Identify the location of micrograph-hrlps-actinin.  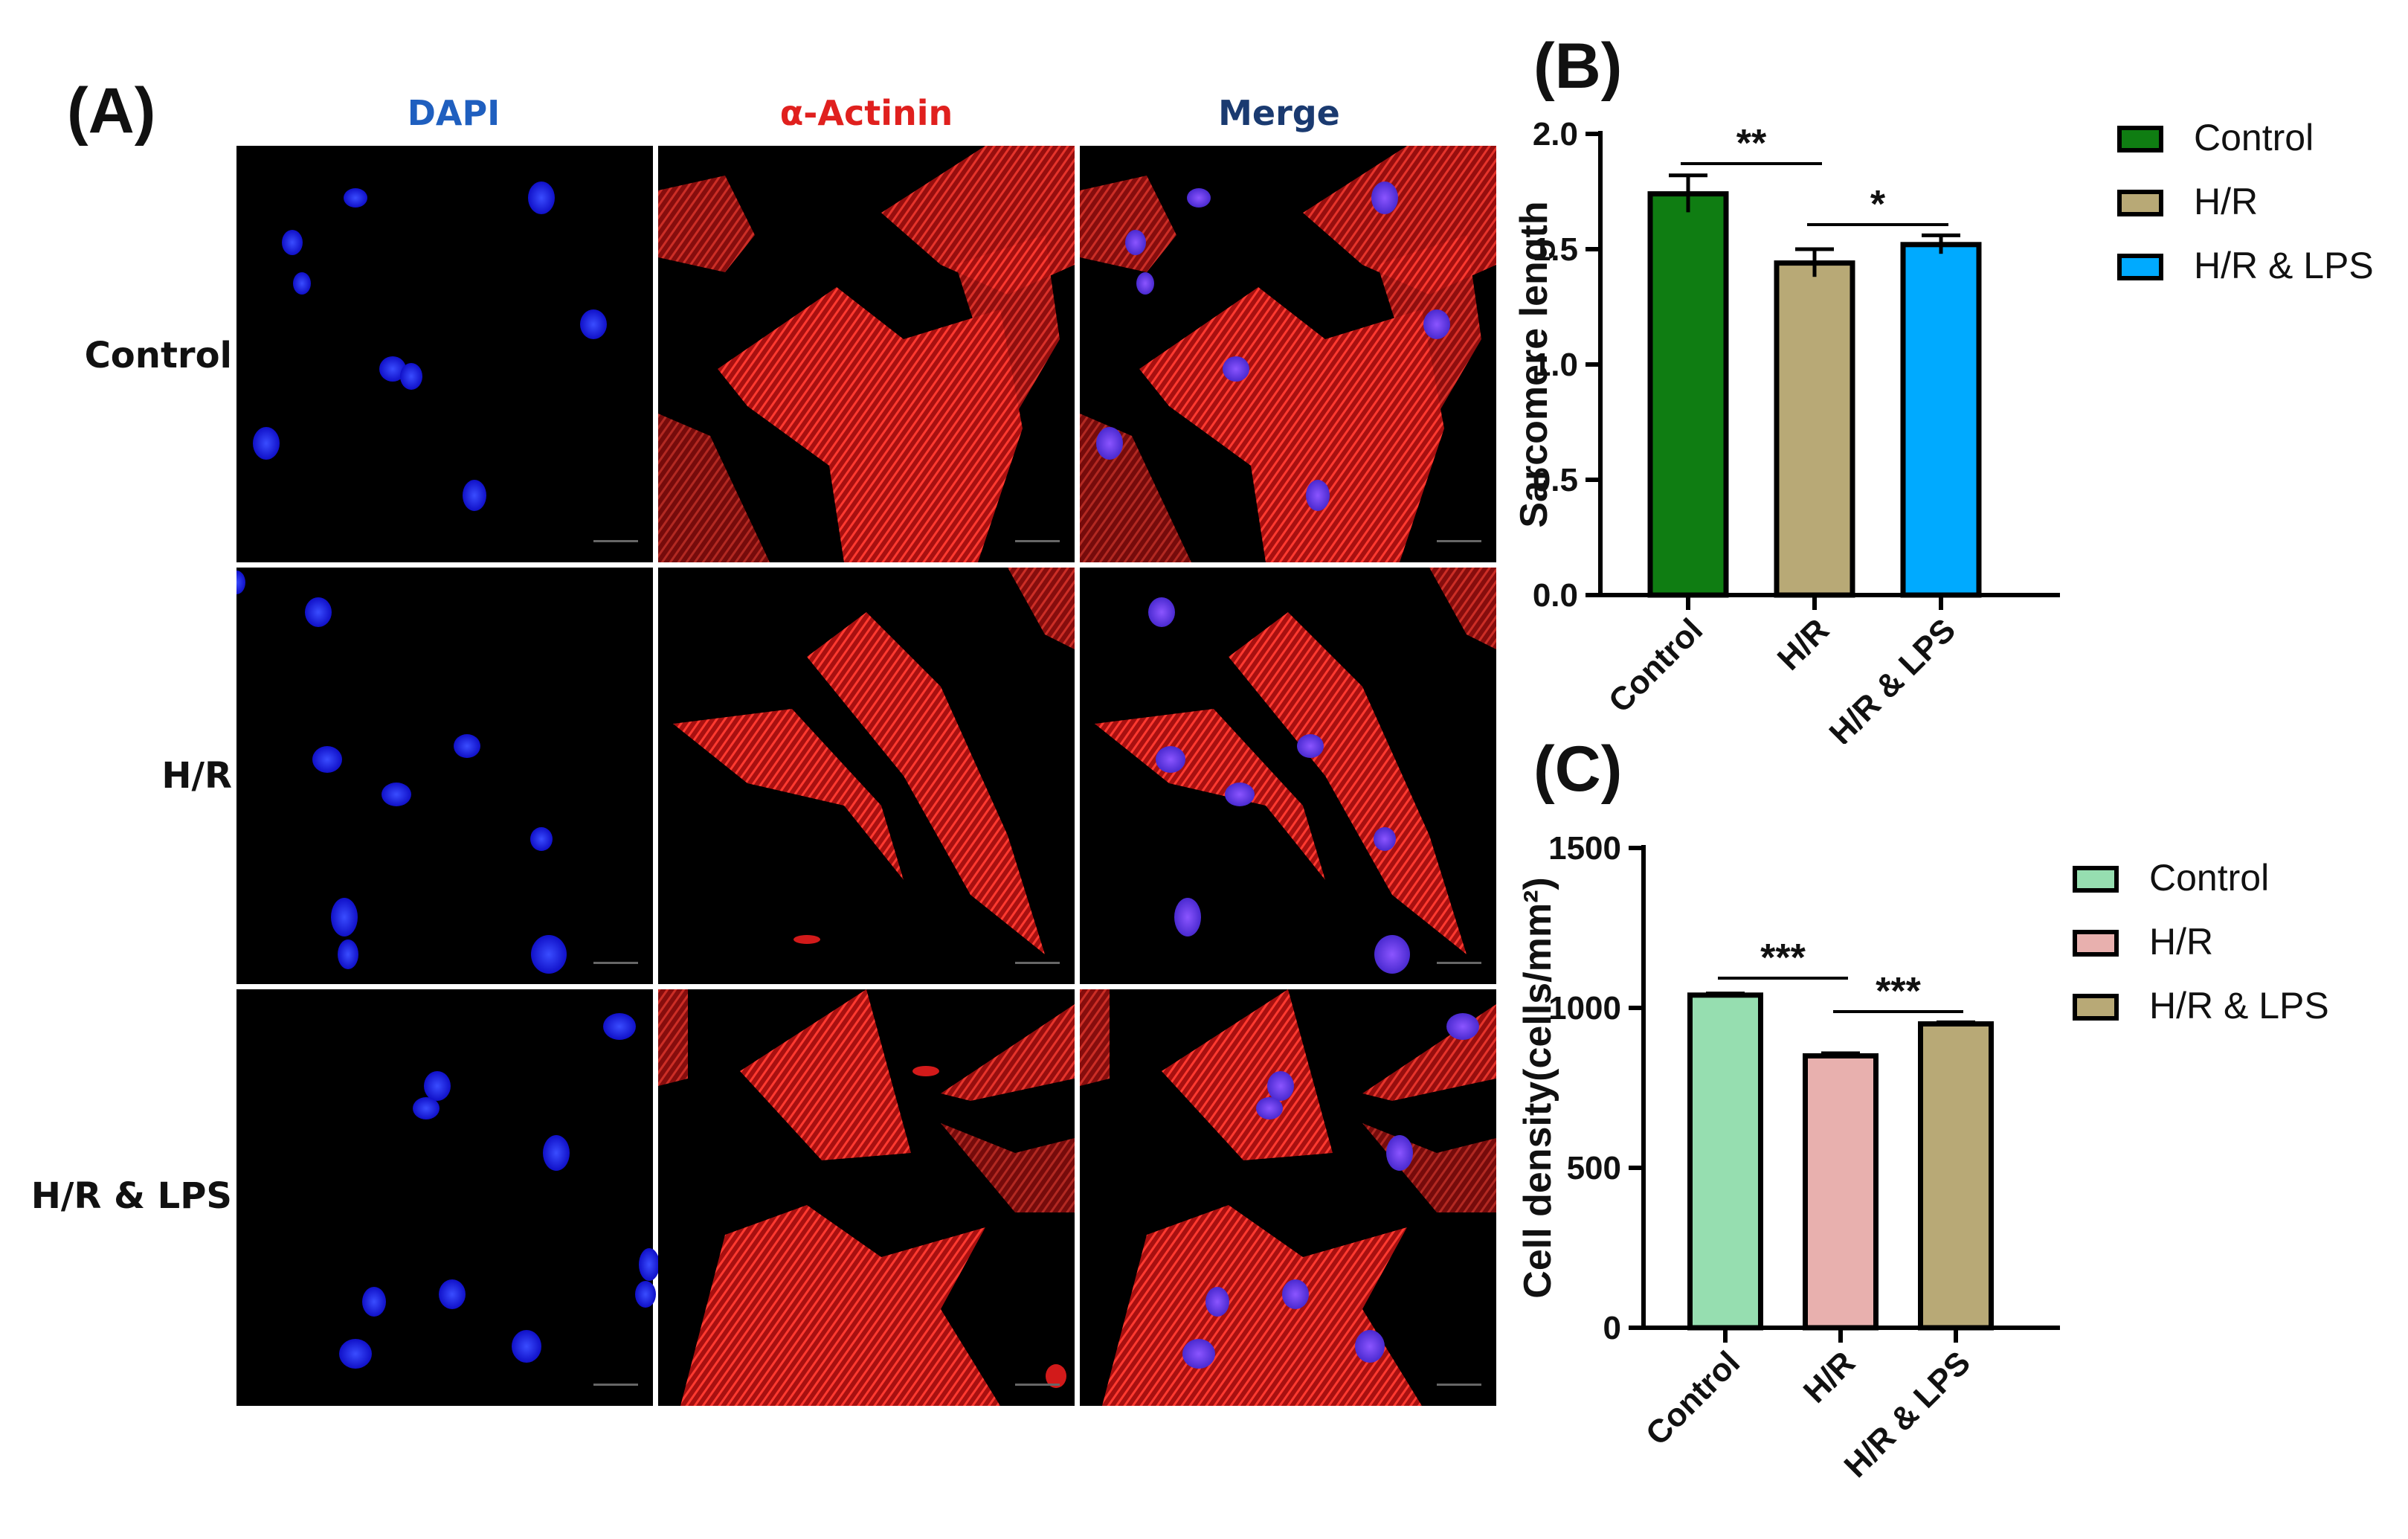
(867, 1197).